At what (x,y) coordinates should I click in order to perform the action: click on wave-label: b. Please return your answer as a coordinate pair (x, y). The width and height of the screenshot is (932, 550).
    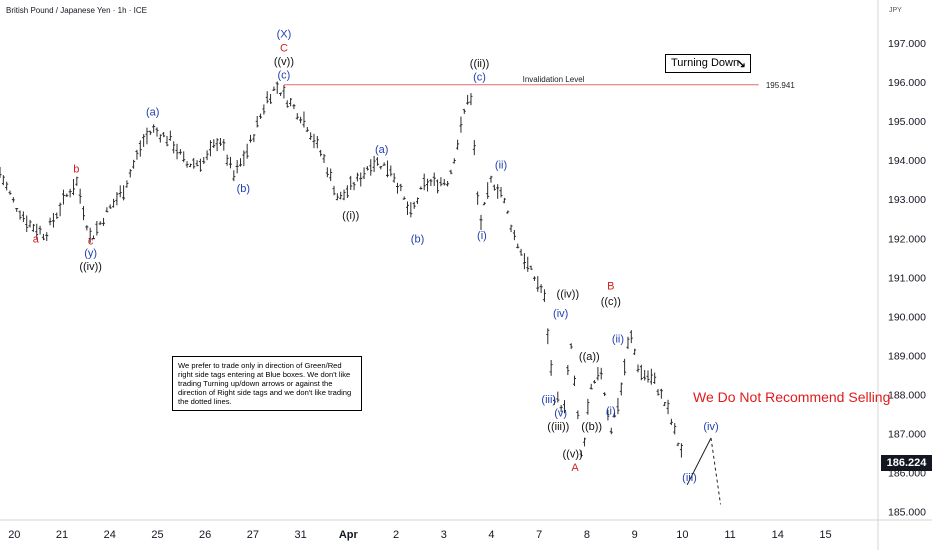
    Looking at the image, I should click on (76, 169).